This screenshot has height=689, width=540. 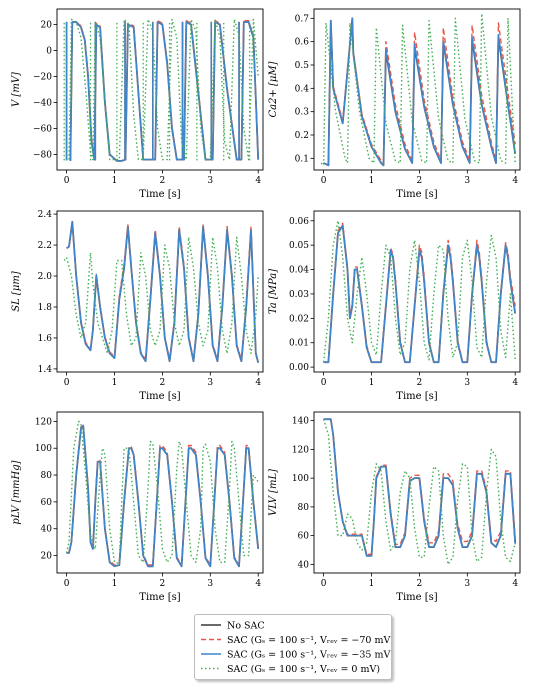 I want to click on chart-panel-1: 0 1 2 3 4 −80 −60 −40 −20 0 20 Time [s] V [mV], so click(x=137, y=104).